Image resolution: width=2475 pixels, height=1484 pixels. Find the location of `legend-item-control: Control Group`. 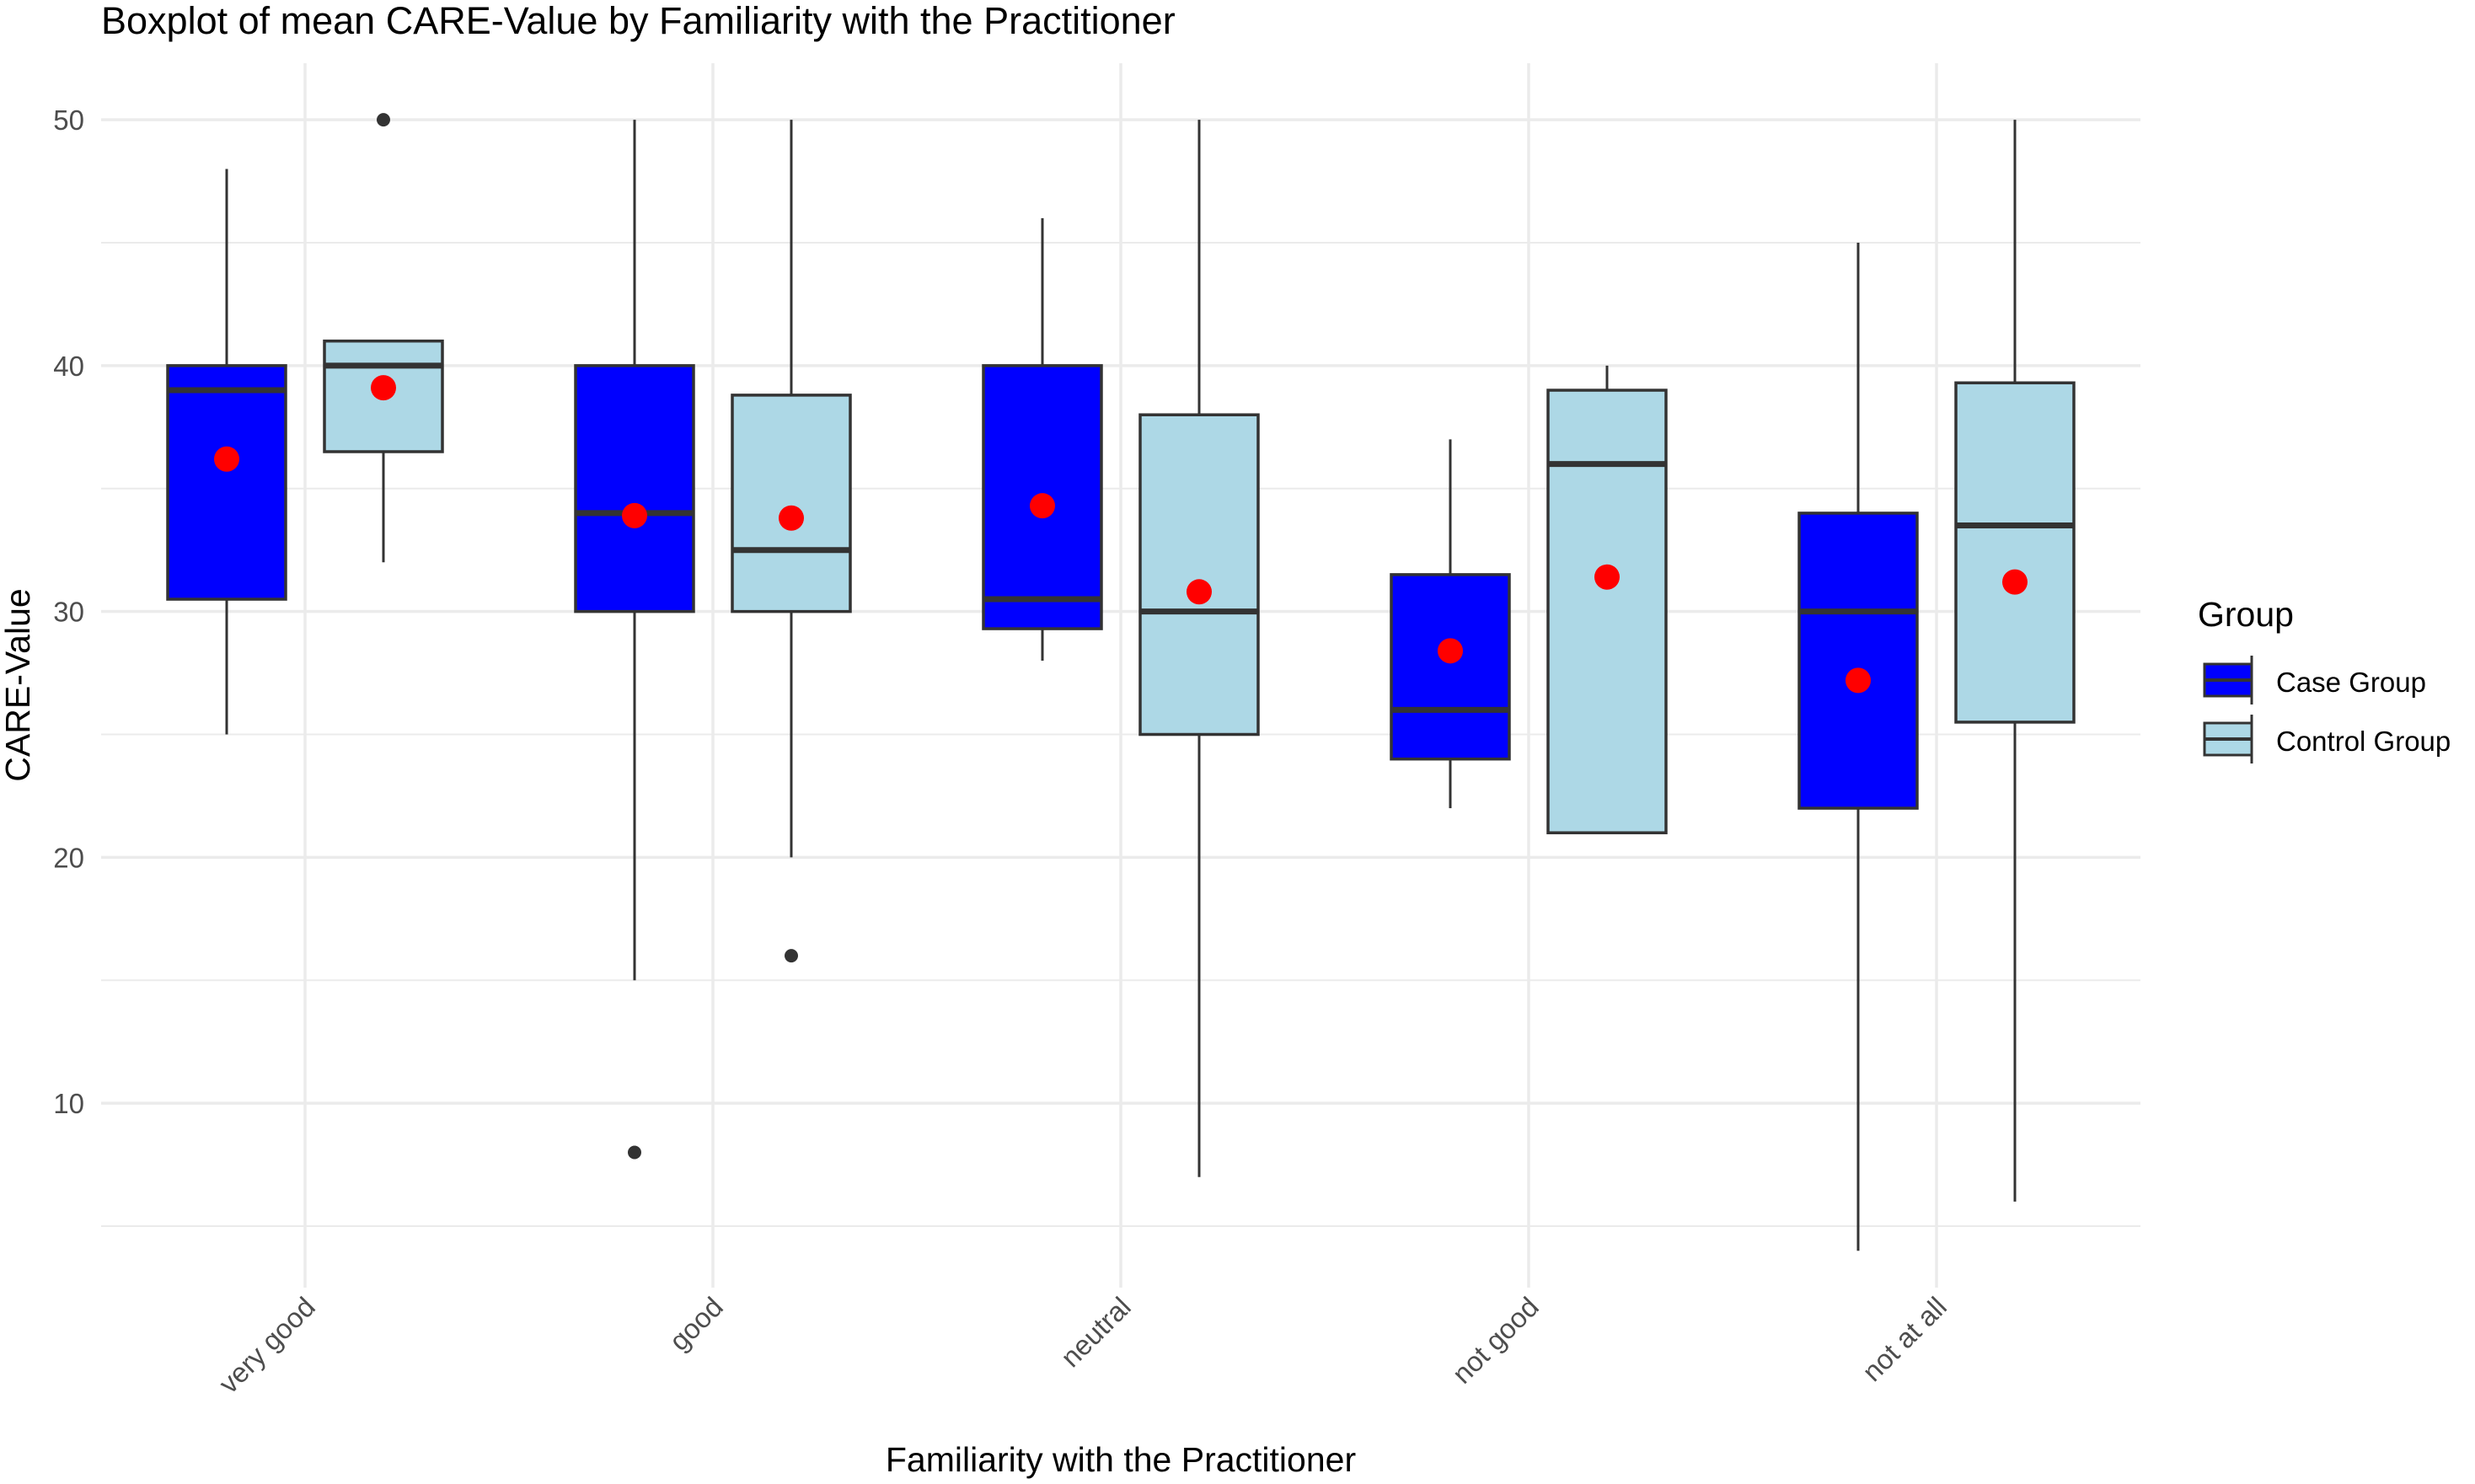

legend-item-control: Control Group is located at coordinates (2327, 739).